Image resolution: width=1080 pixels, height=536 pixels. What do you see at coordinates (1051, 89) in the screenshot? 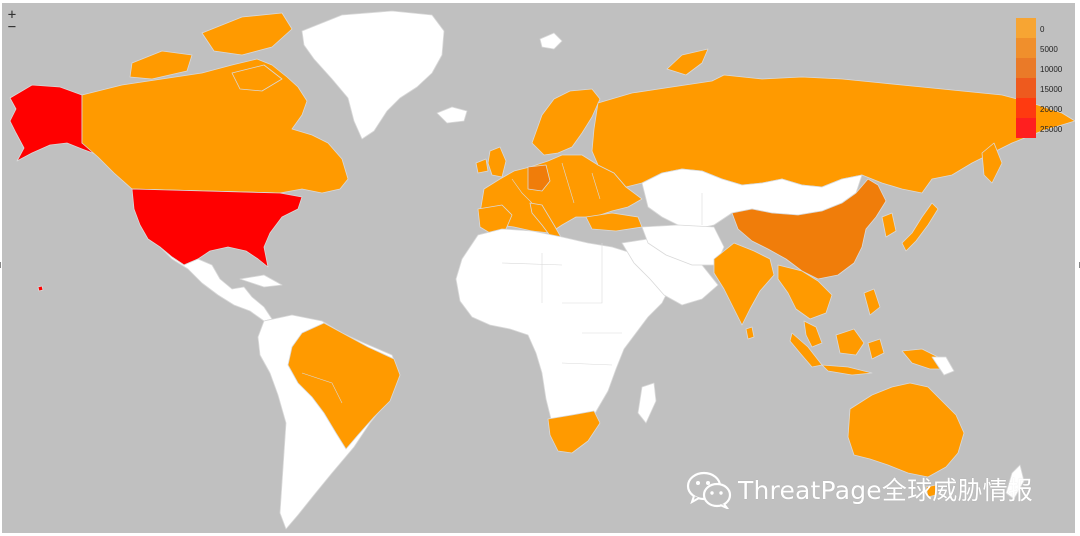
I see `legend-label: 15000` at bounding box center [1051, 89].